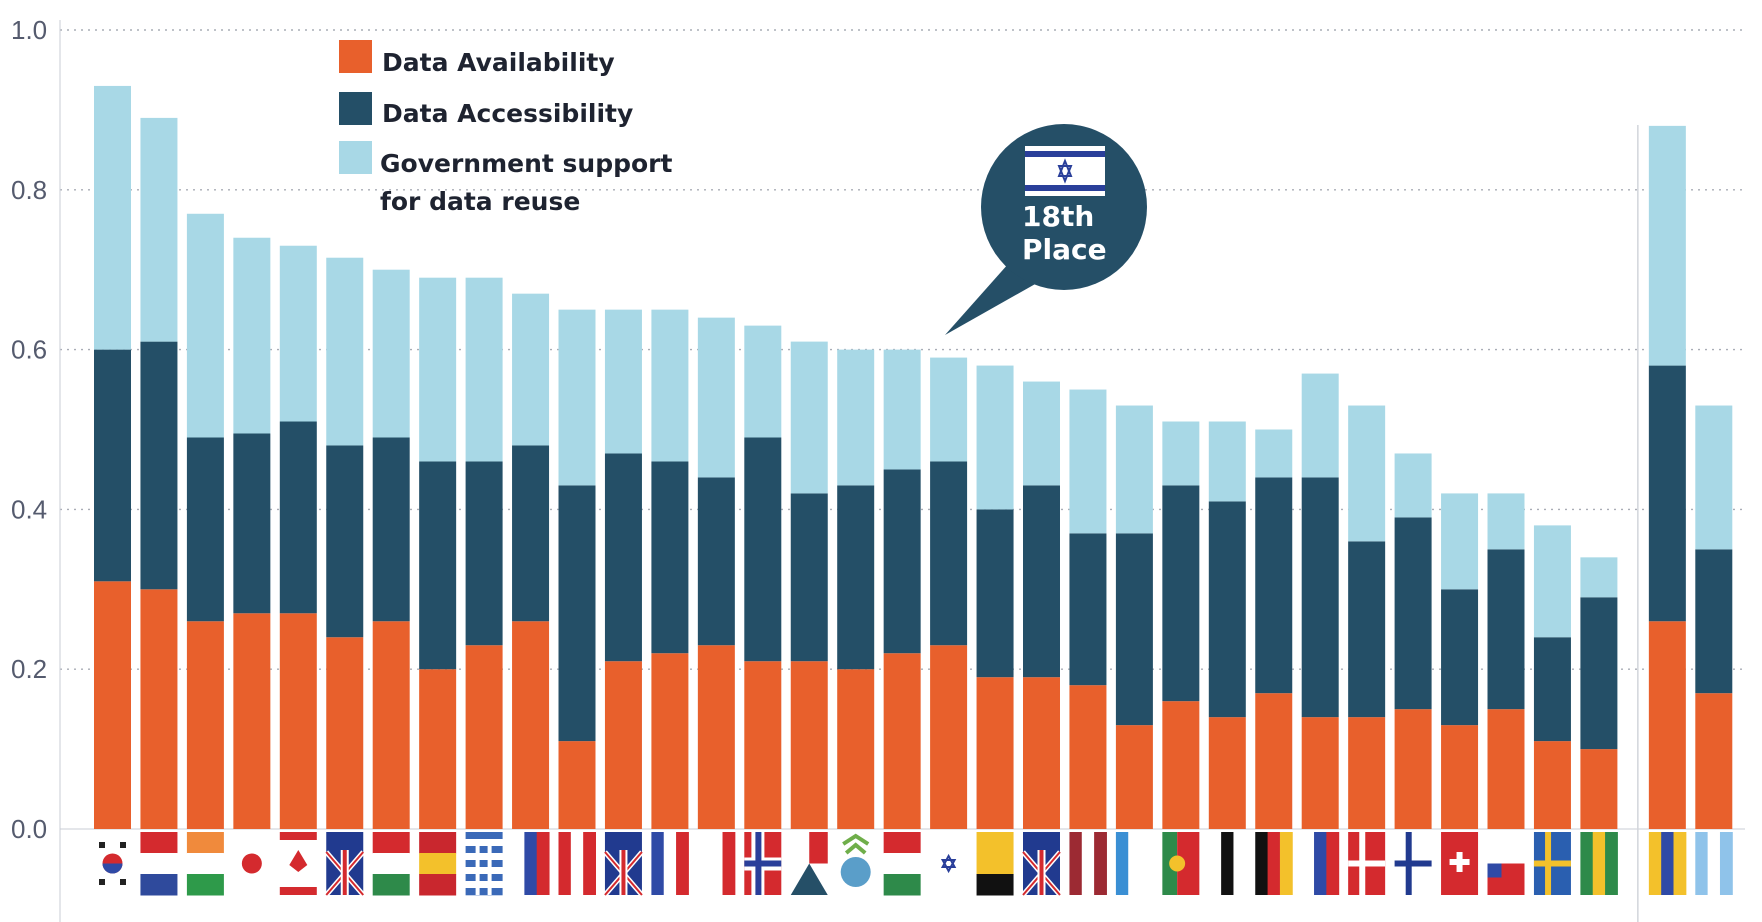 The width and height of the screenshot is (1762, 922). I want to click on israel-rank-callout: 18th Place, so click(1046, 229).